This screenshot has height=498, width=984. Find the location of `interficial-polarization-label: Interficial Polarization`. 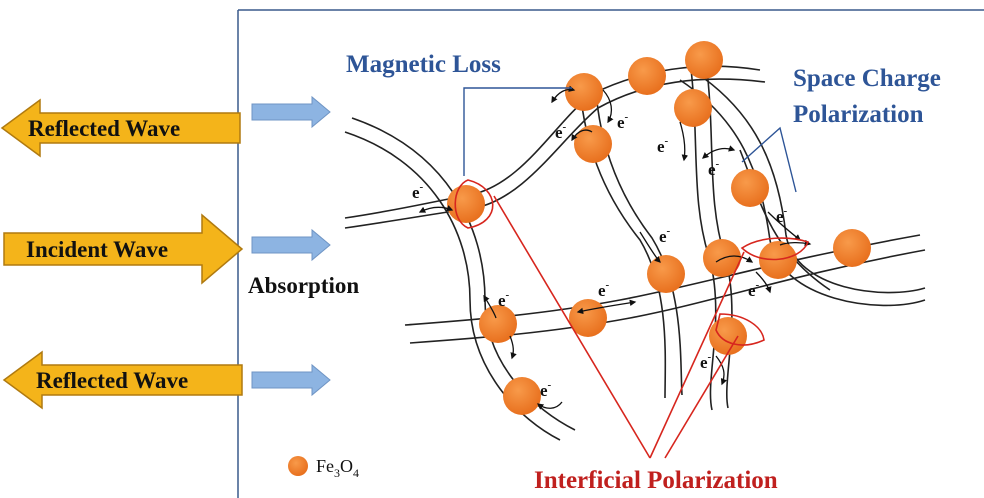

interficial-polarization-label: Interficial Polarization is located at coordinates (656, 480).